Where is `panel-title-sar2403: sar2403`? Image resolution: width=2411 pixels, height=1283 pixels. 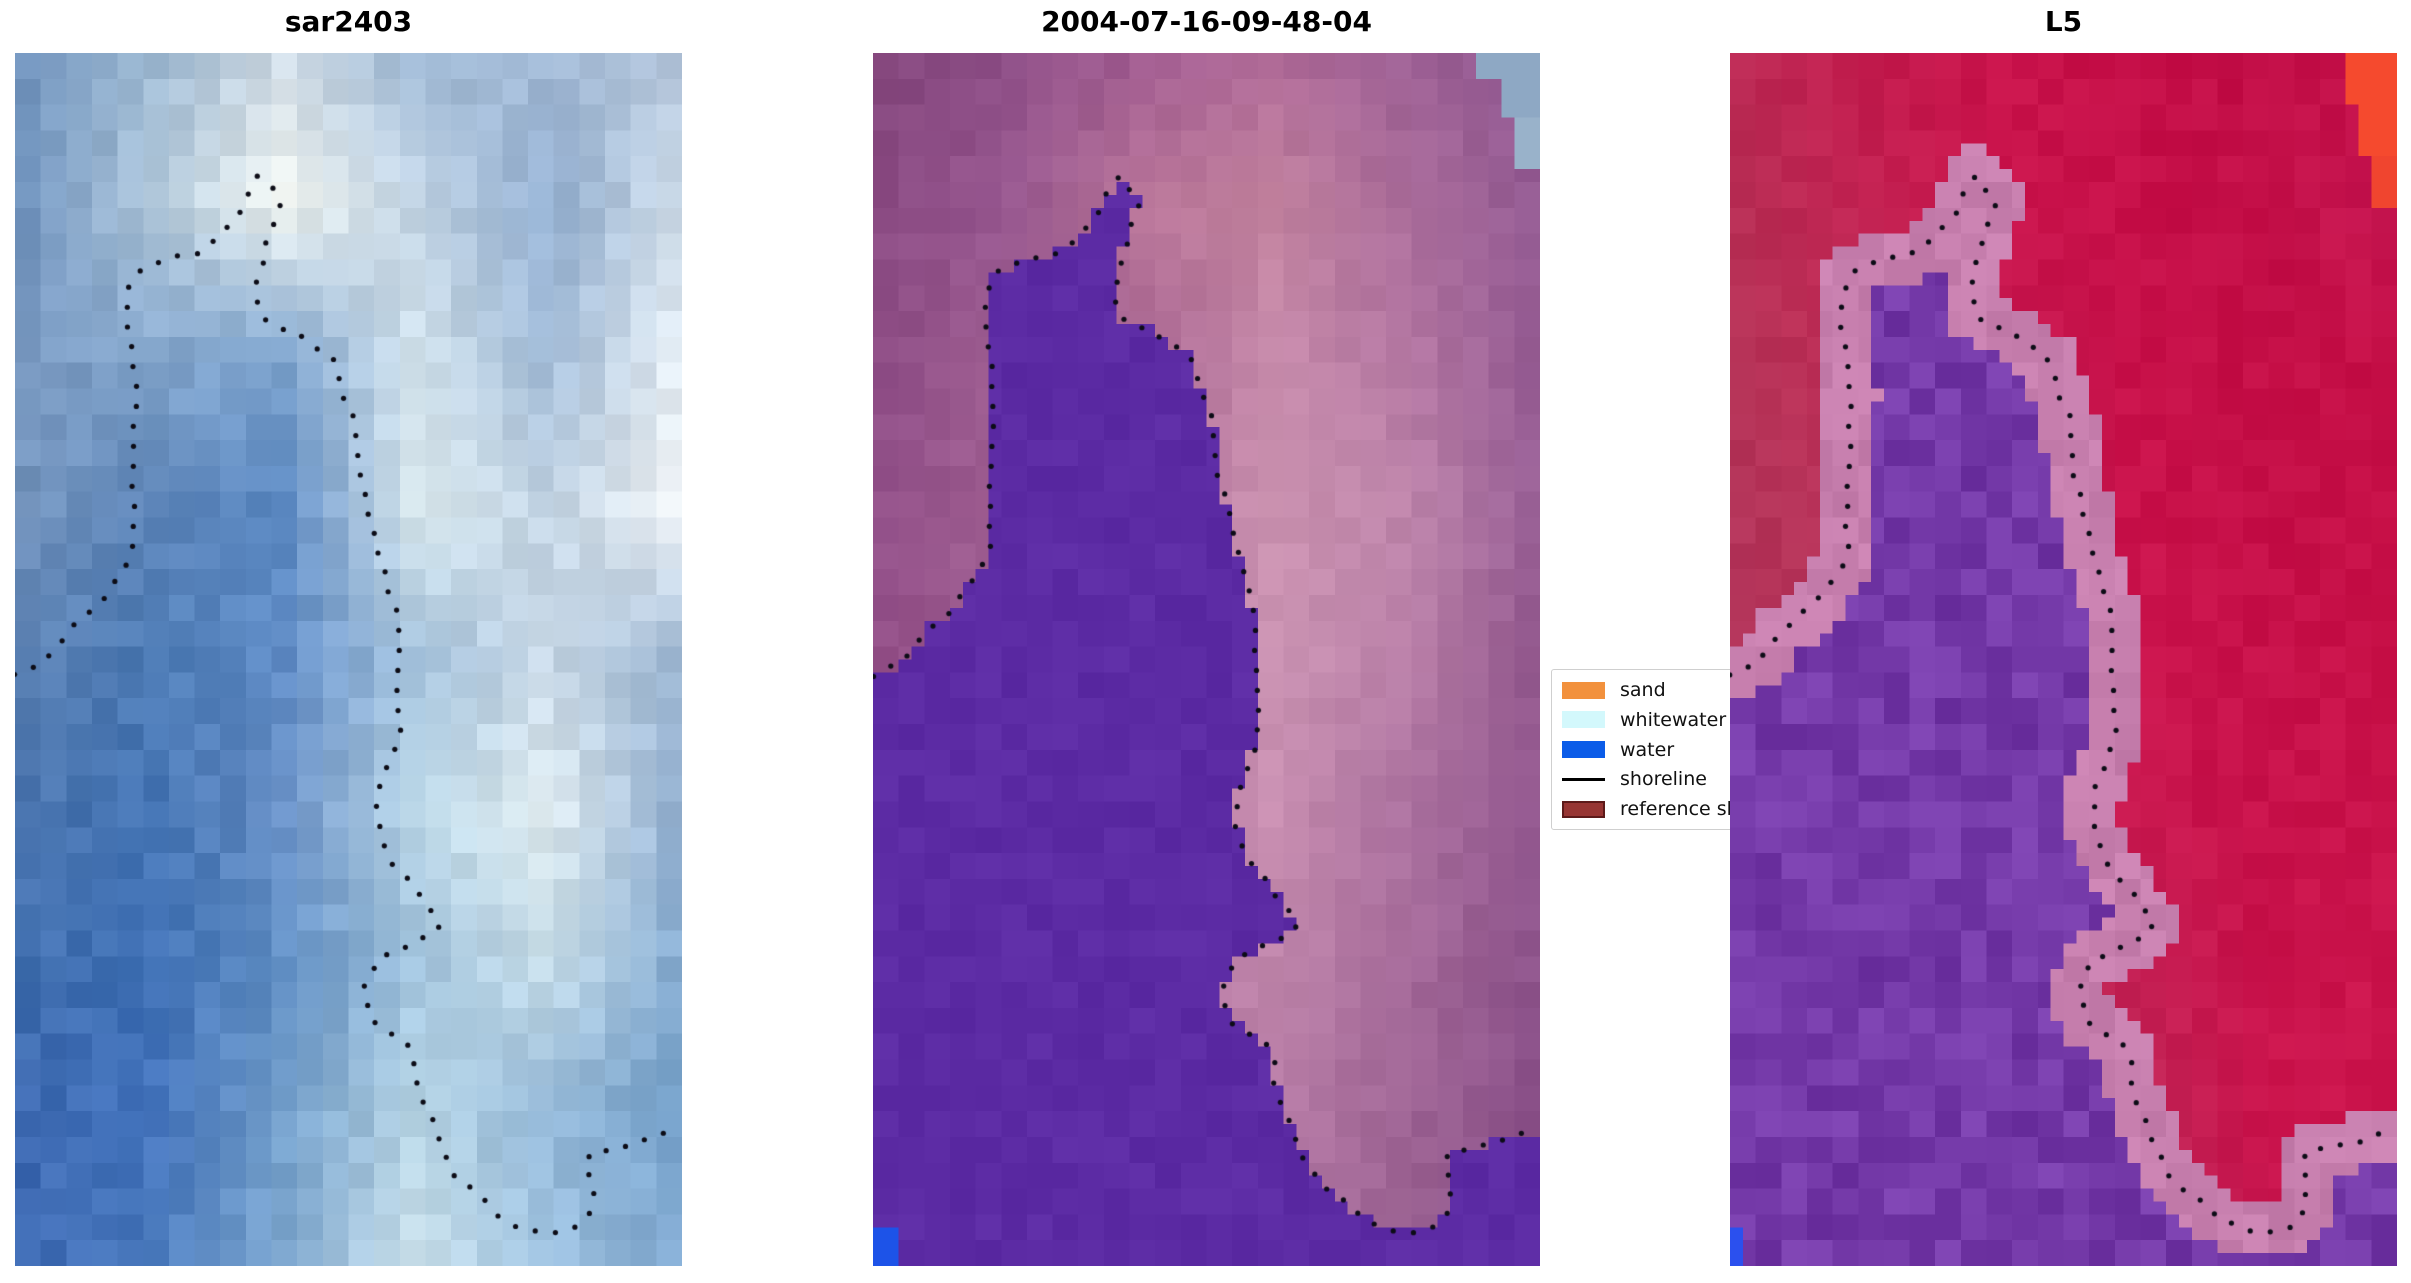 panel-title-sar2403: sar2403 is located at coordinates (348, 21).